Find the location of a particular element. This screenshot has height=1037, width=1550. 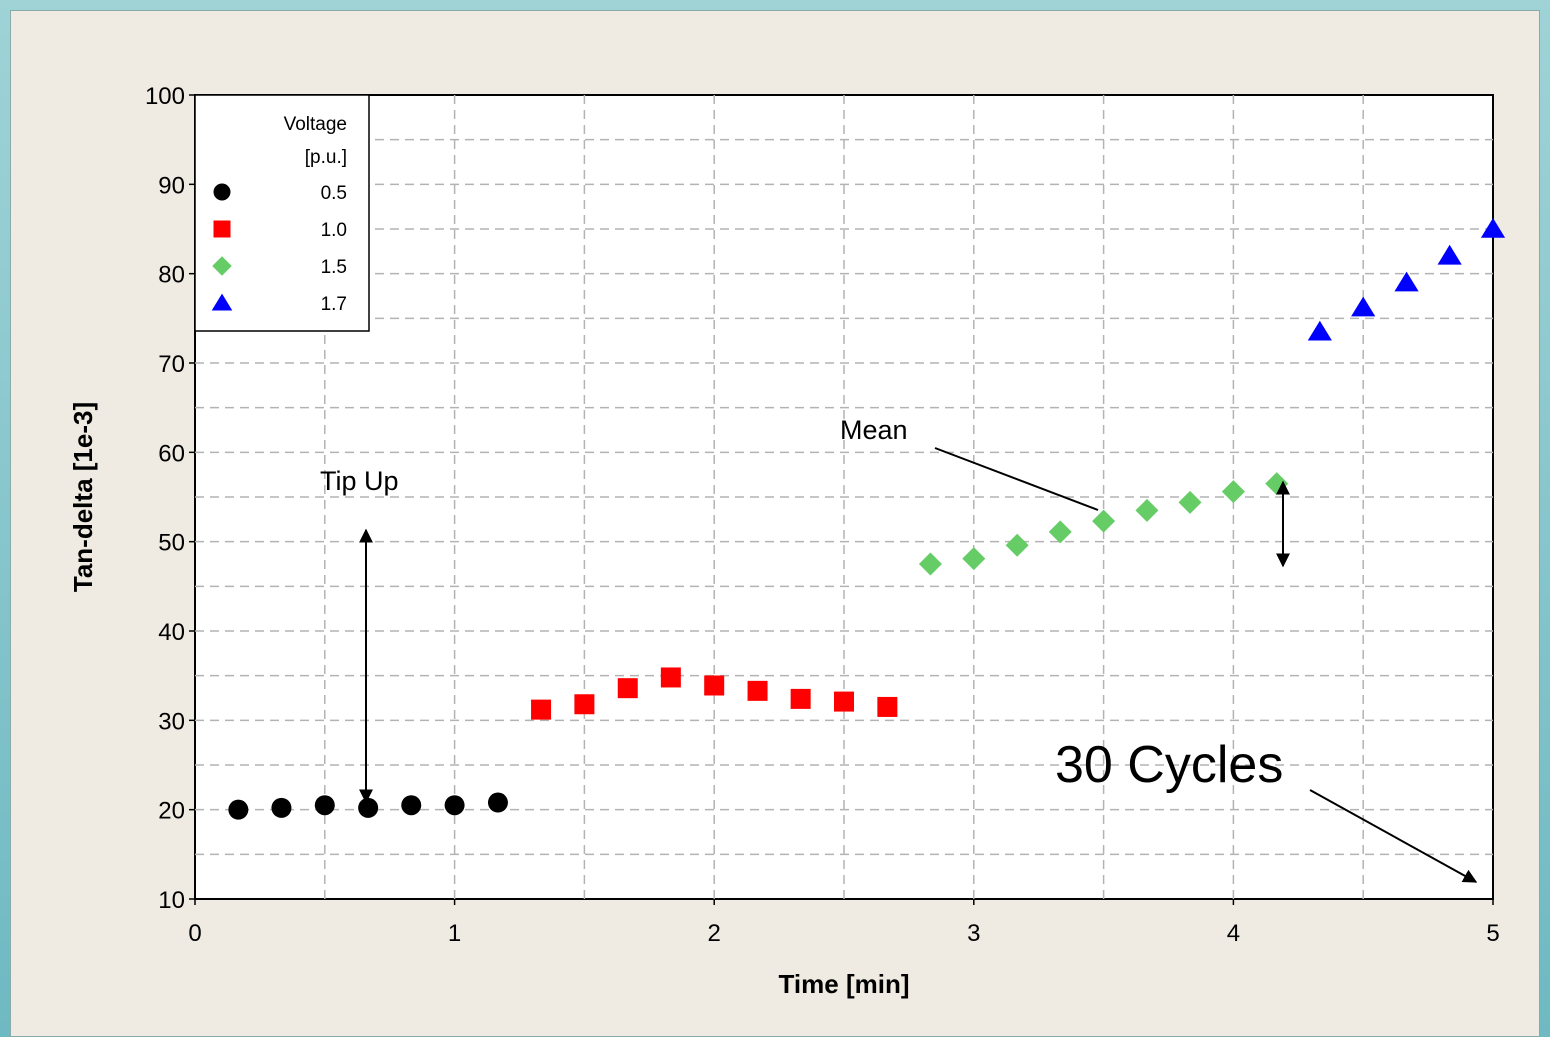

cycles-annotation: 30 Cycles is located at coordinates (1266, 809).